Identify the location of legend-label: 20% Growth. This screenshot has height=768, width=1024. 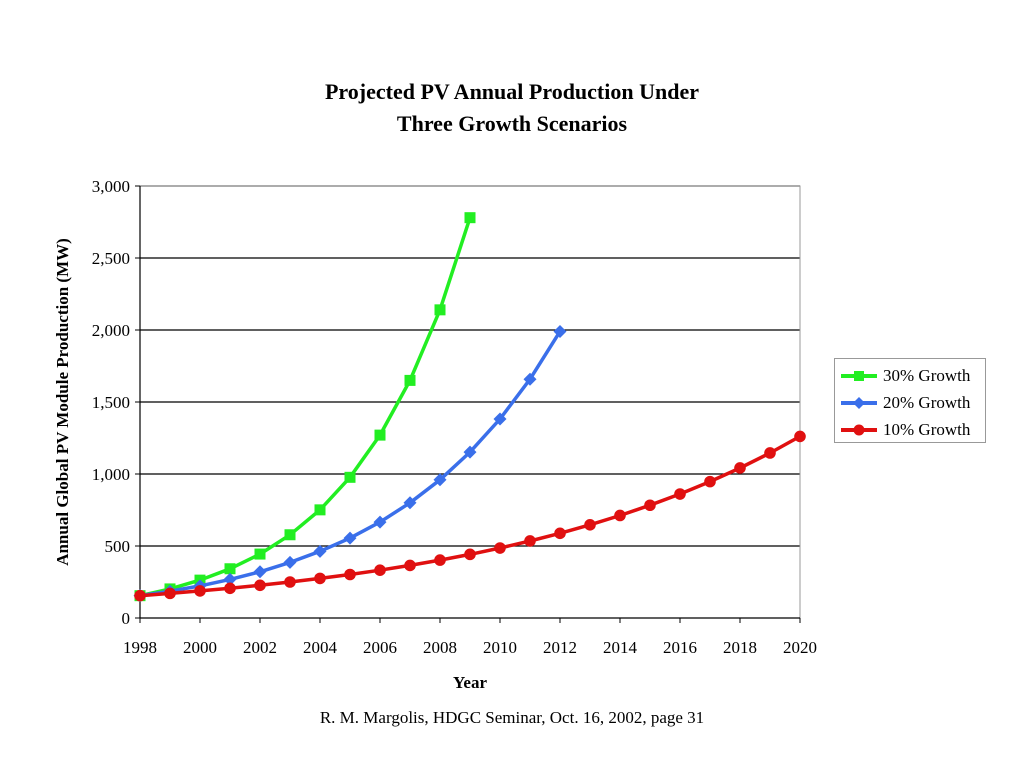
(927, 402).